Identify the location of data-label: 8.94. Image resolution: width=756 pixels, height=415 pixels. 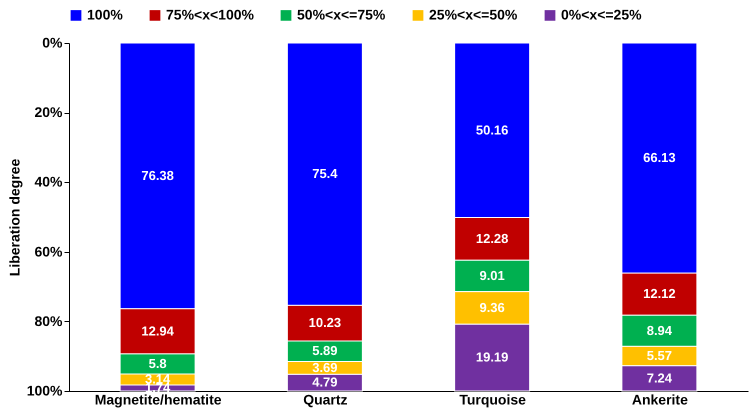
(659, 330).